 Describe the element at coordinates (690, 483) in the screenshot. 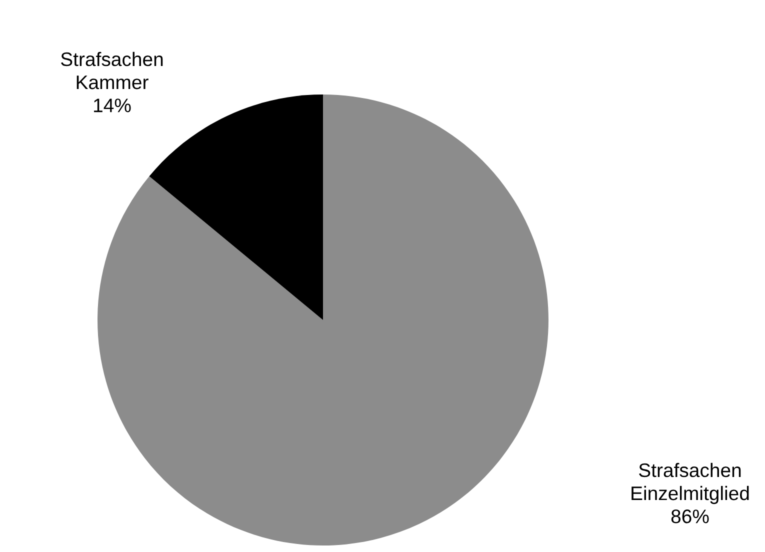

I see `slice-label: Strafsachen Einzelmitglied` at that location.